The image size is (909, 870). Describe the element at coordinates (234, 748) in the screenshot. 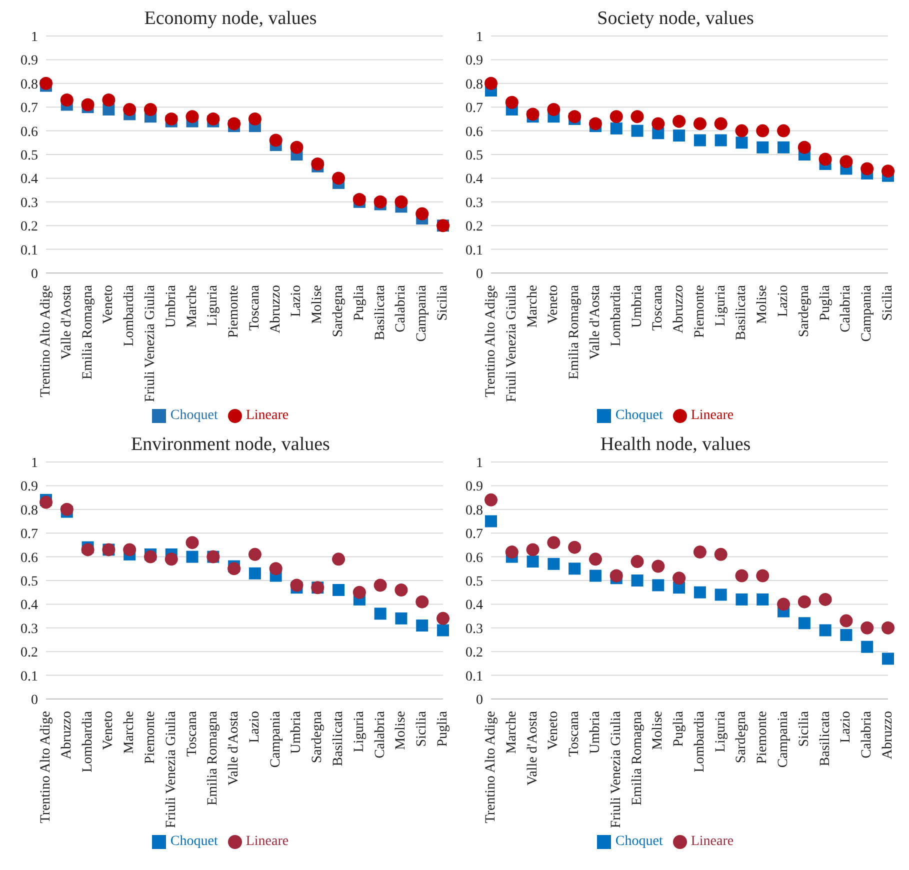

I see `x-tick-label: Valle d'Aosta` at that location.